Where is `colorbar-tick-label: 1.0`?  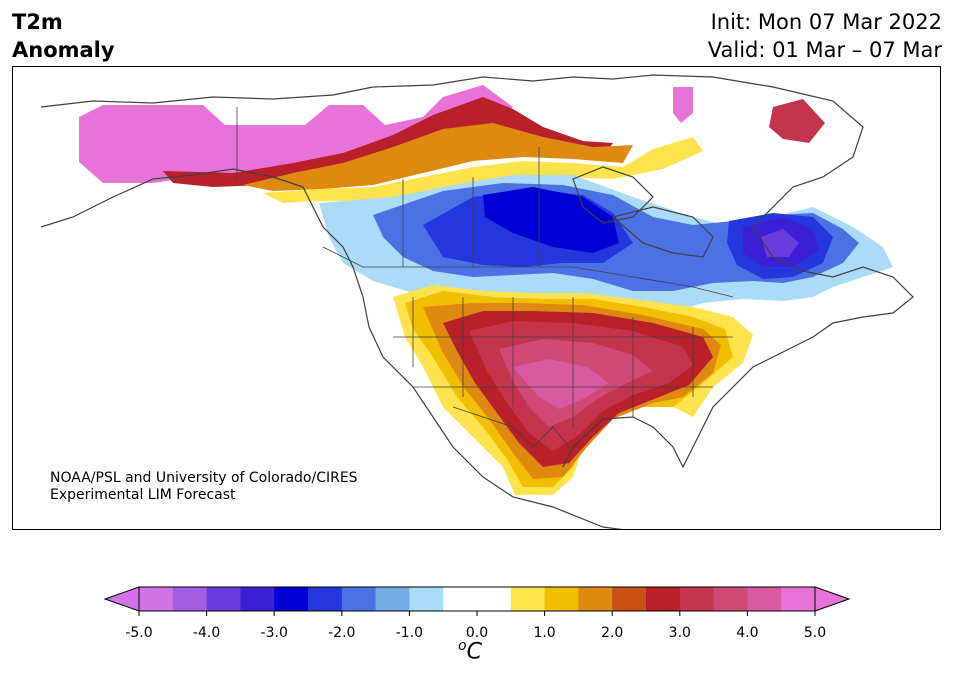 colorbar-tick-label: 1.0 is located at coordinates (544, 633).